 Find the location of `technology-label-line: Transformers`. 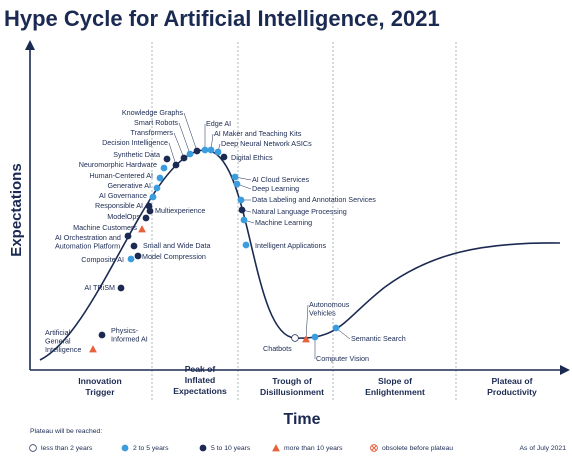

technology-label-line: Transformers is located at coordinates (152, 132).